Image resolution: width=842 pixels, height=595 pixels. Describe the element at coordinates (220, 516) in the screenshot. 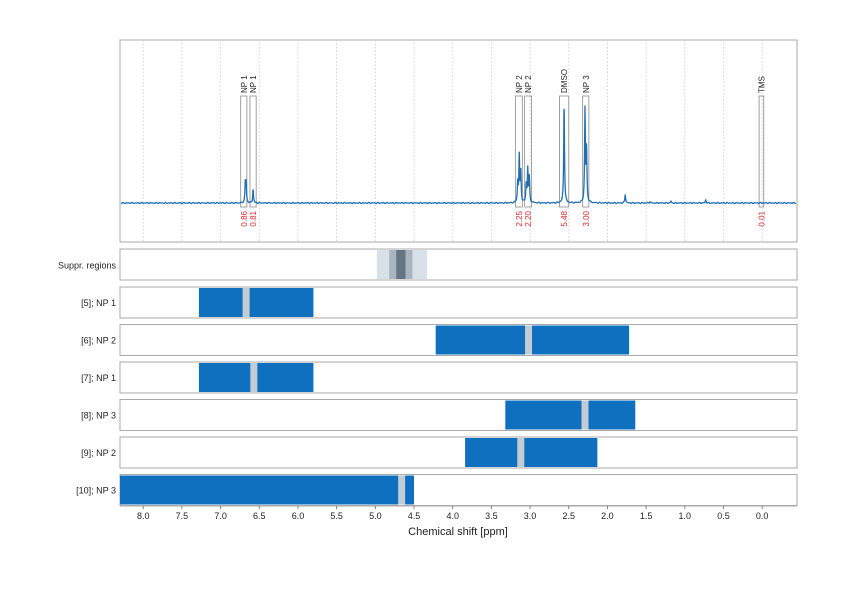

I see `x-axis-tick-label: 7.0` at that location.